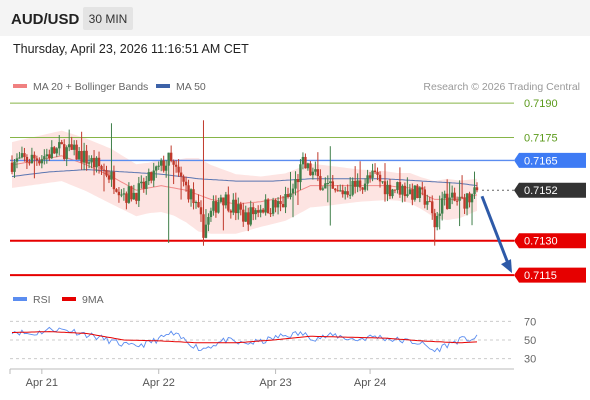 The height and width of the screenshot is (400, 590). I want to click on rsi-line, so click(244, 339).